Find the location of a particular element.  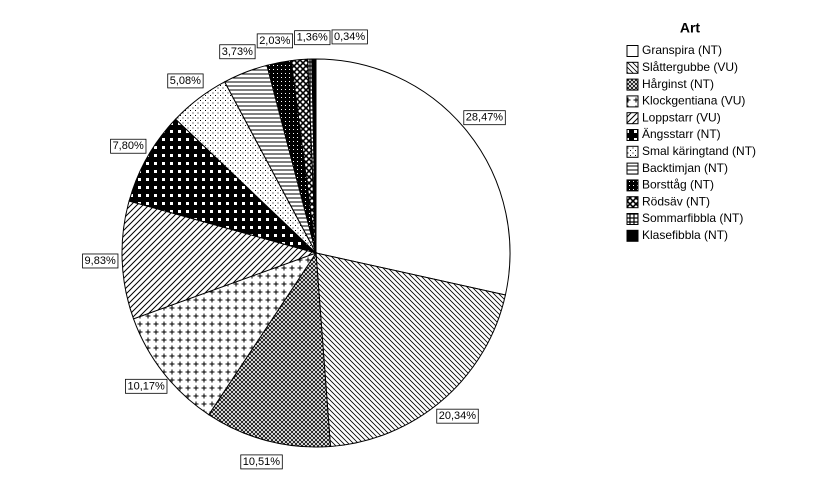

data-label: 3,73% is located at coordinates (237, 52).